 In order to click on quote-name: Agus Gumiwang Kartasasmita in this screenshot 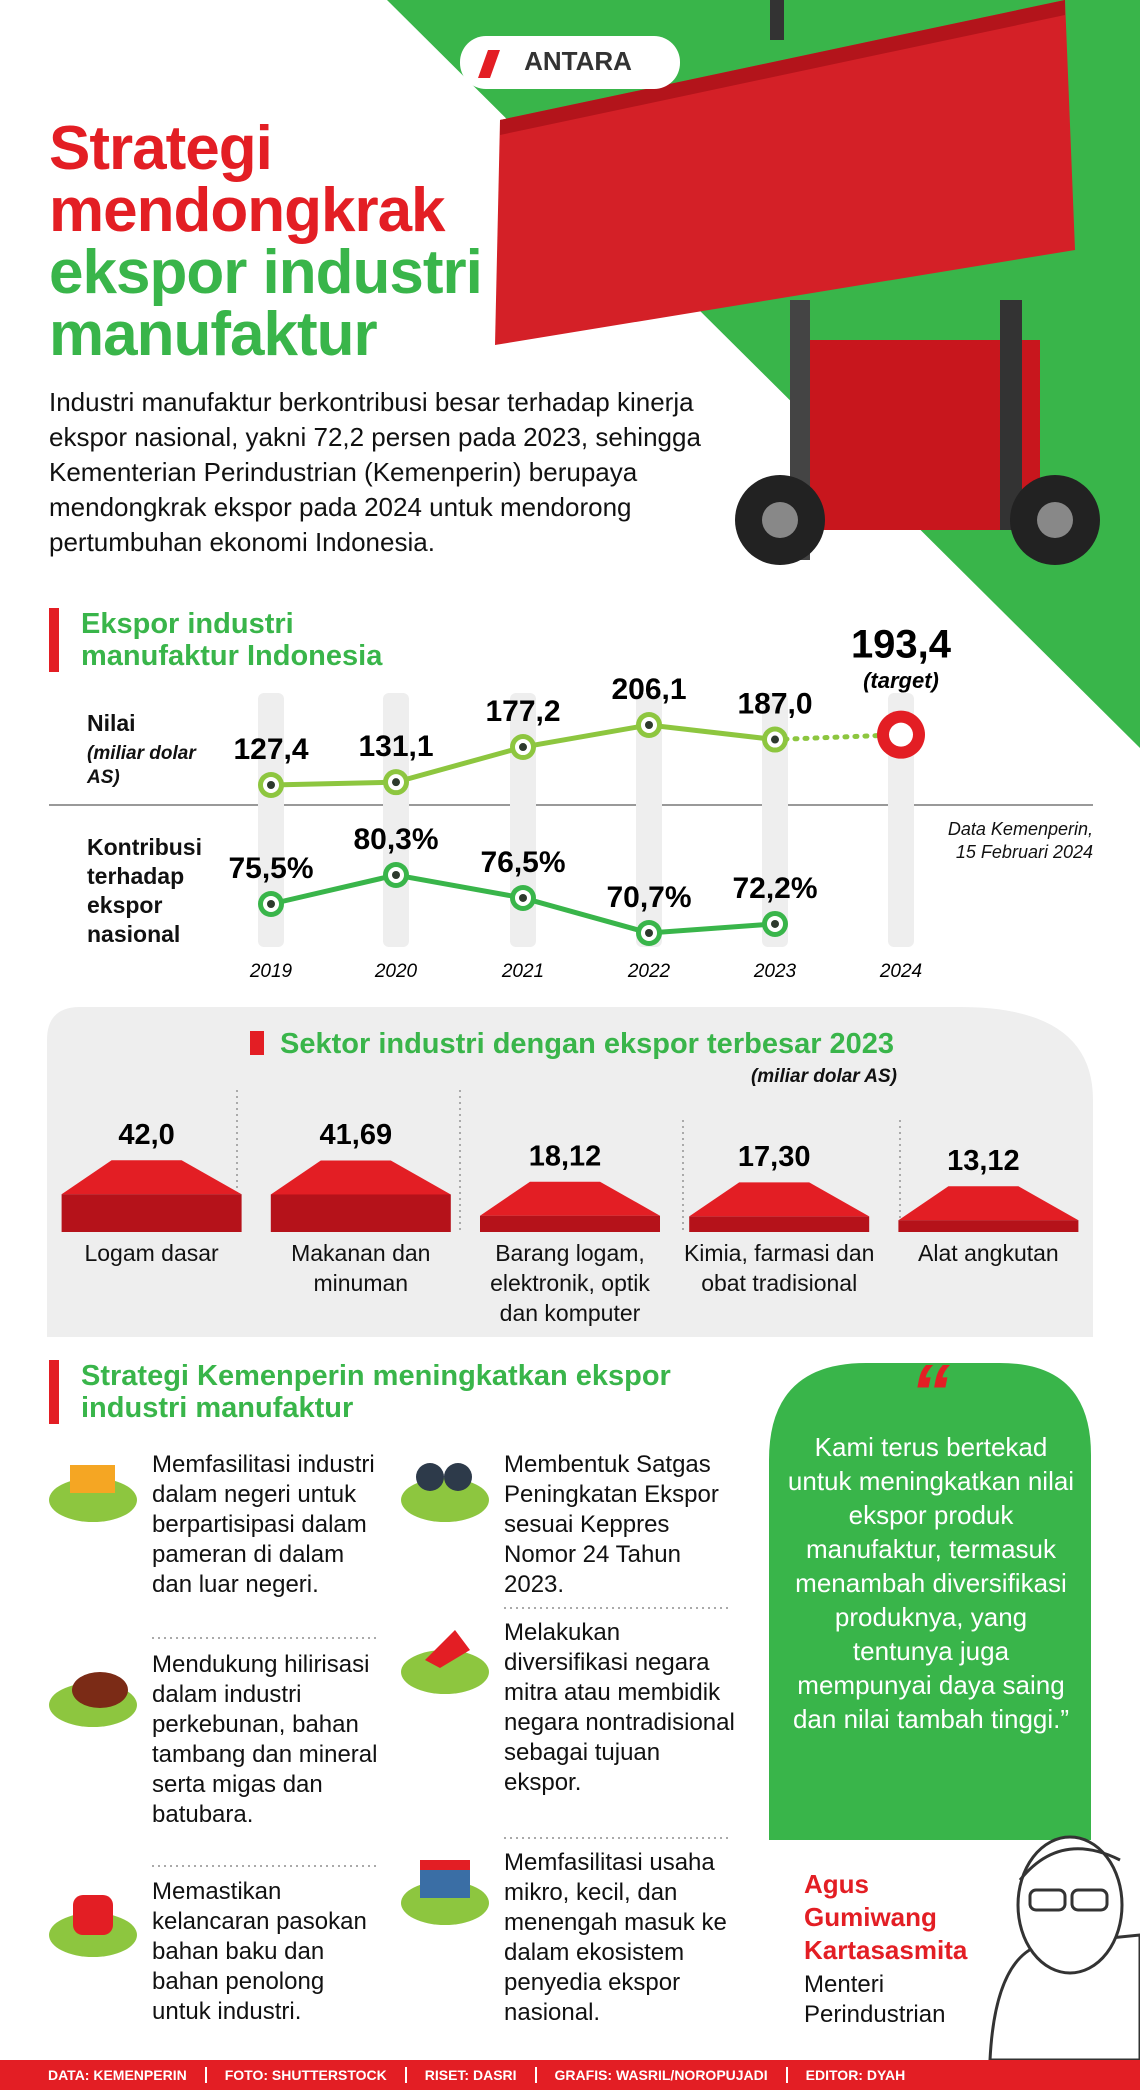, I will do `click(886, 1917)`.